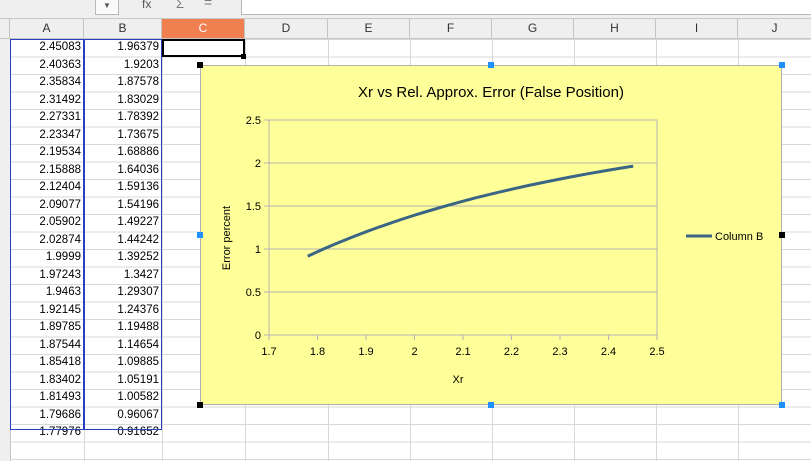  I want to click on cell-a18: 1.87544, so click(60, 344).